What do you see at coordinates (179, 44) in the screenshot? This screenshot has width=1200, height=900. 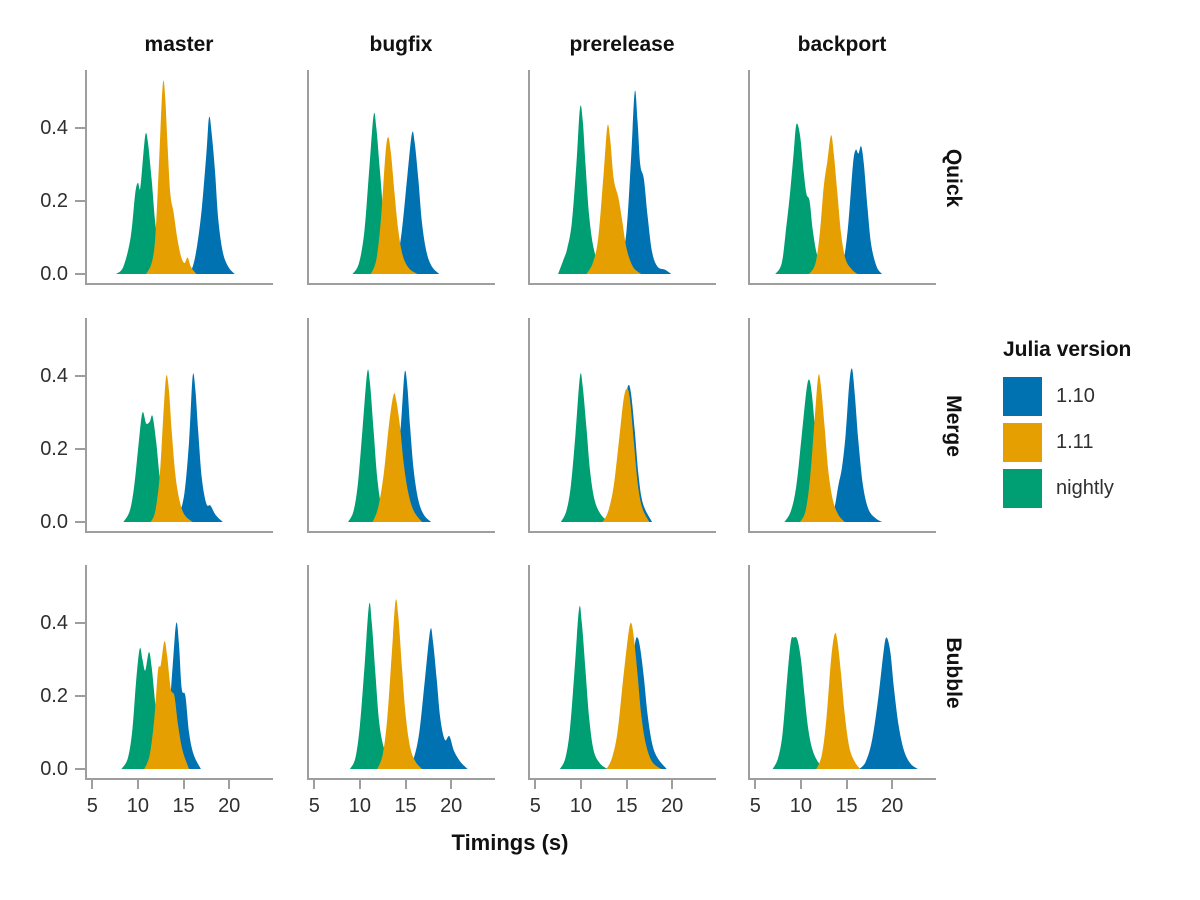 I see `col-title-master: master` at bounding box center [179, 44].